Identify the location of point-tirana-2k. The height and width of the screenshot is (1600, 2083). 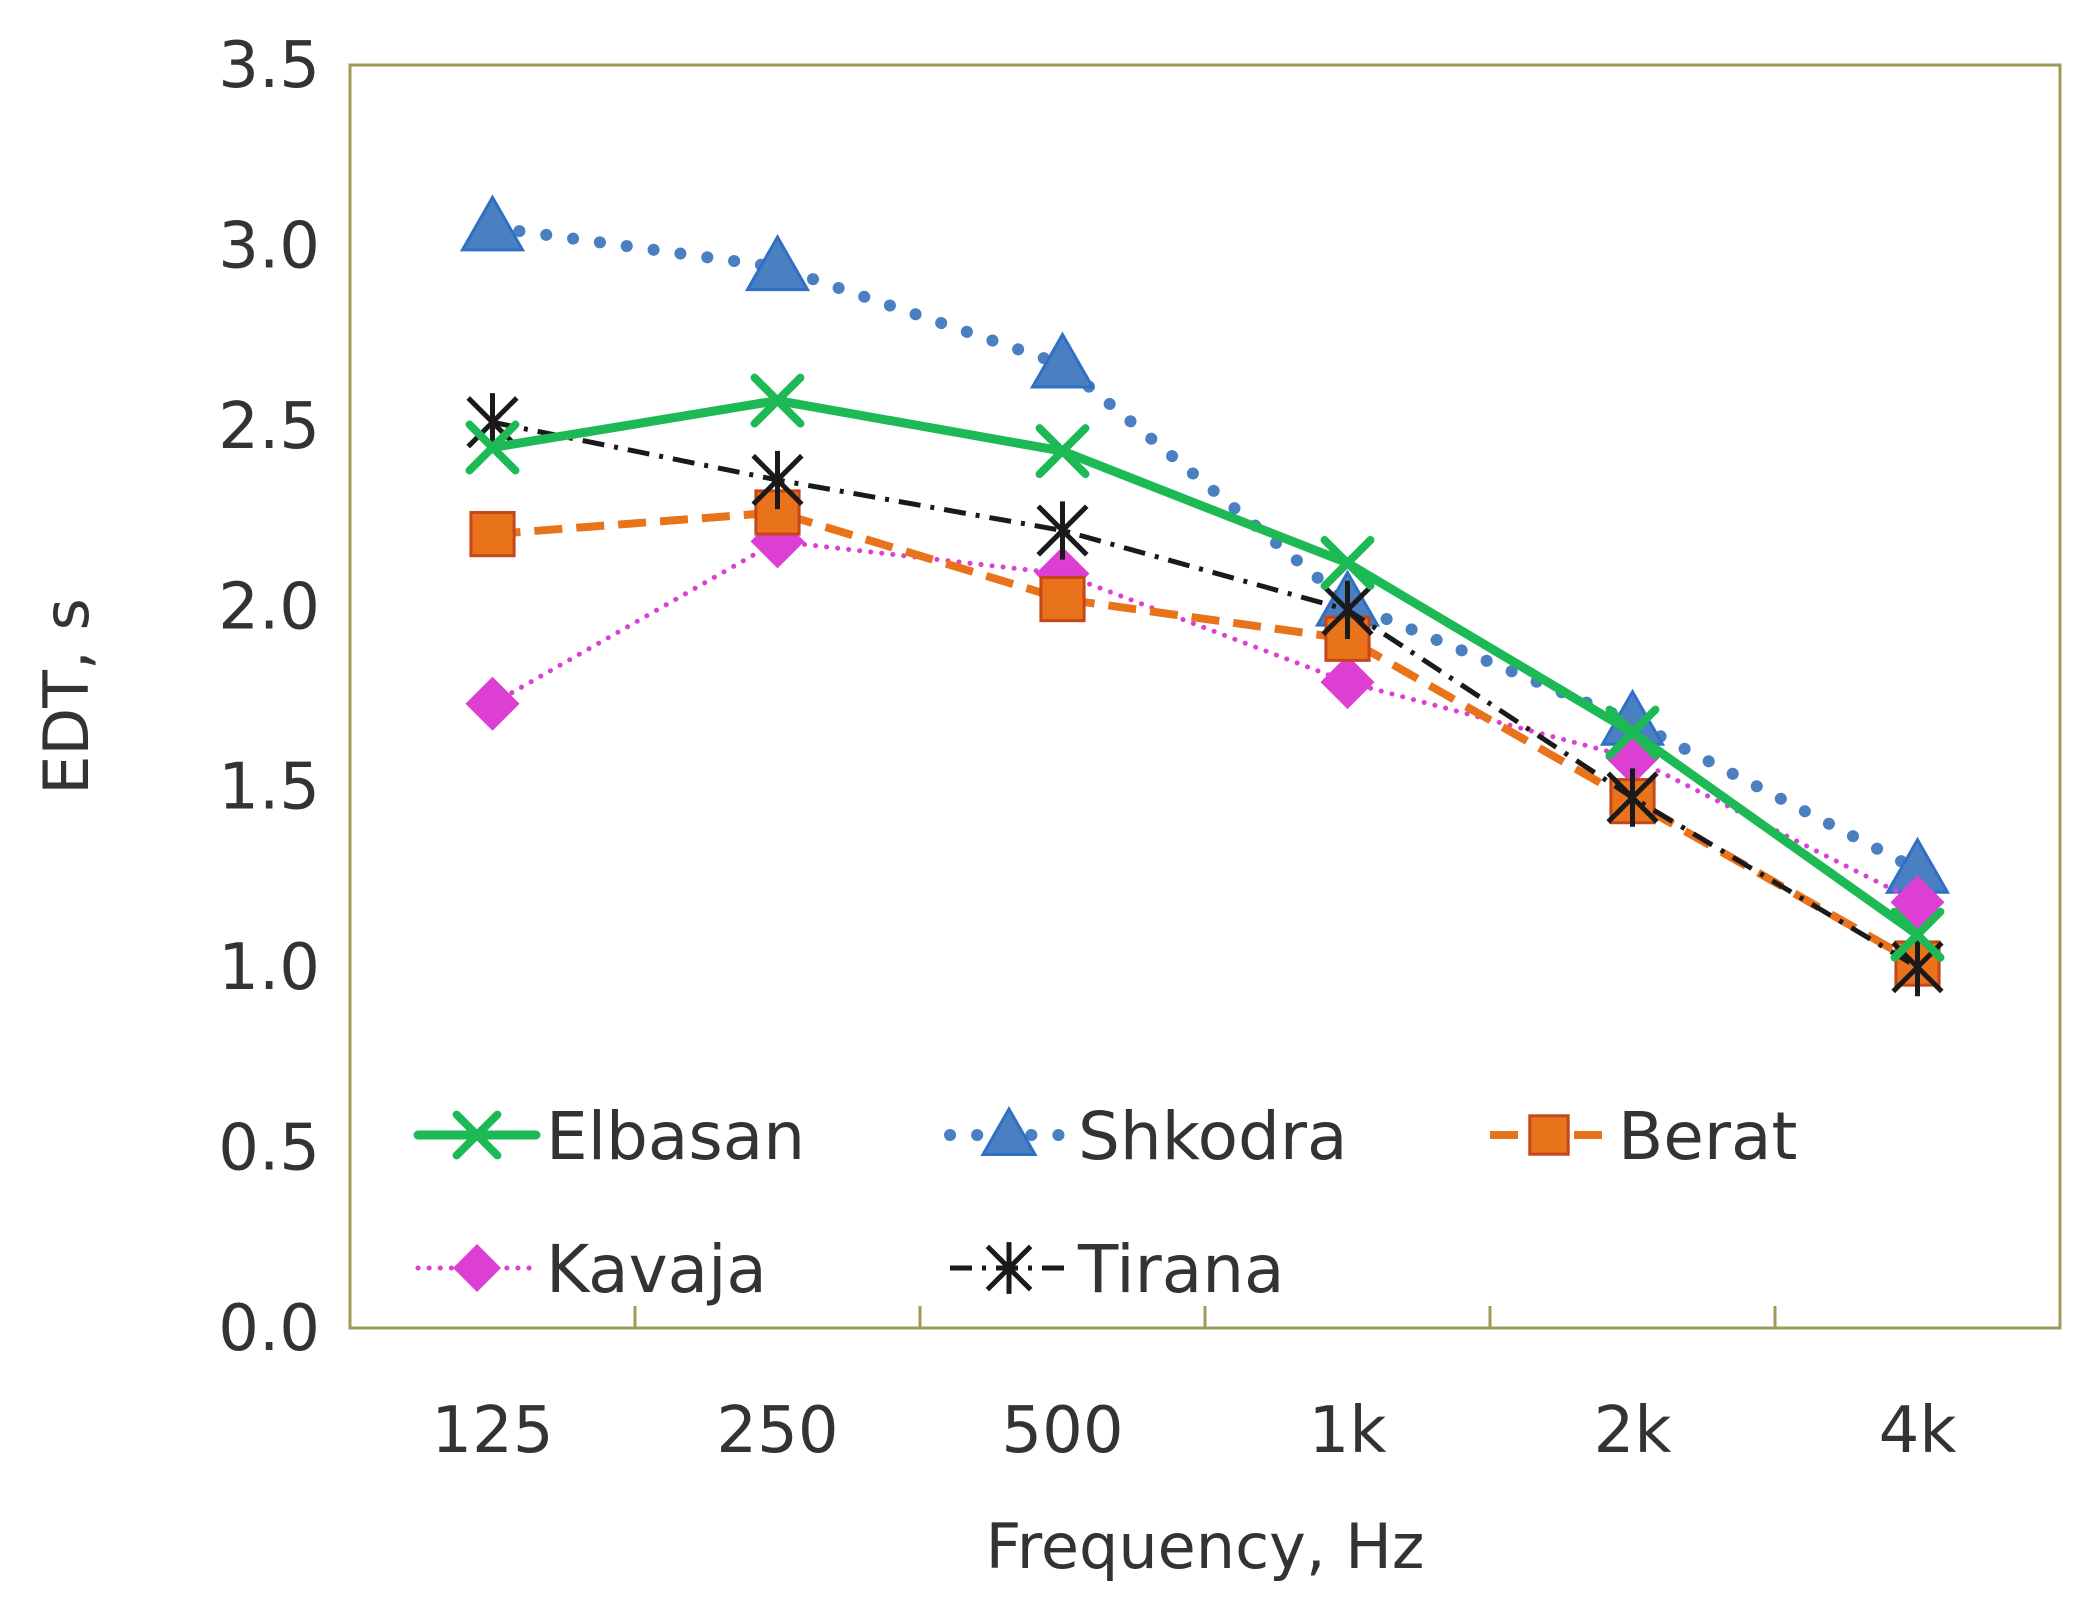
(1632, 797).